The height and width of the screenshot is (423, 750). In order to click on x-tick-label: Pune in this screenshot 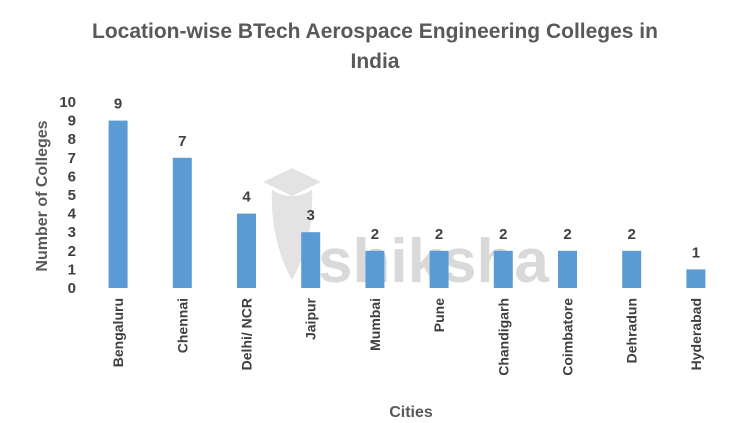, I will do `click(439, 315)`.